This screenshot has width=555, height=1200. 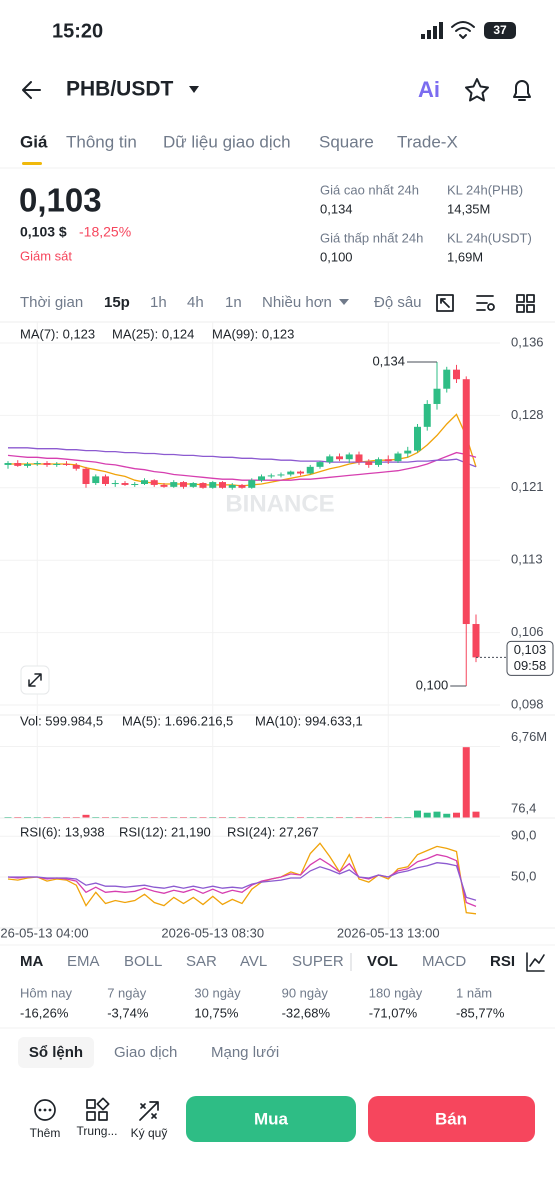 I want to click on last-price-box, so click(x=530, y=658).